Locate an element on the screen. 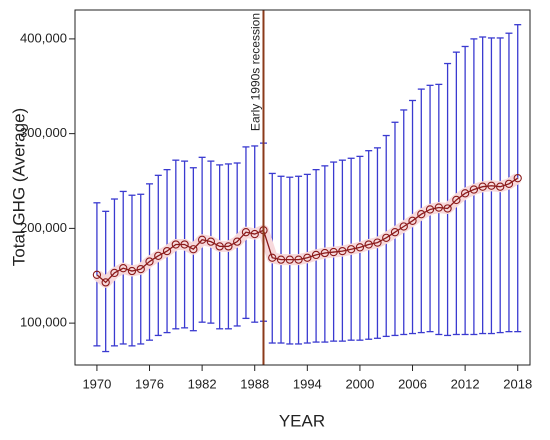  x-tick-label: 1994 is located at coordinates (307, 383).